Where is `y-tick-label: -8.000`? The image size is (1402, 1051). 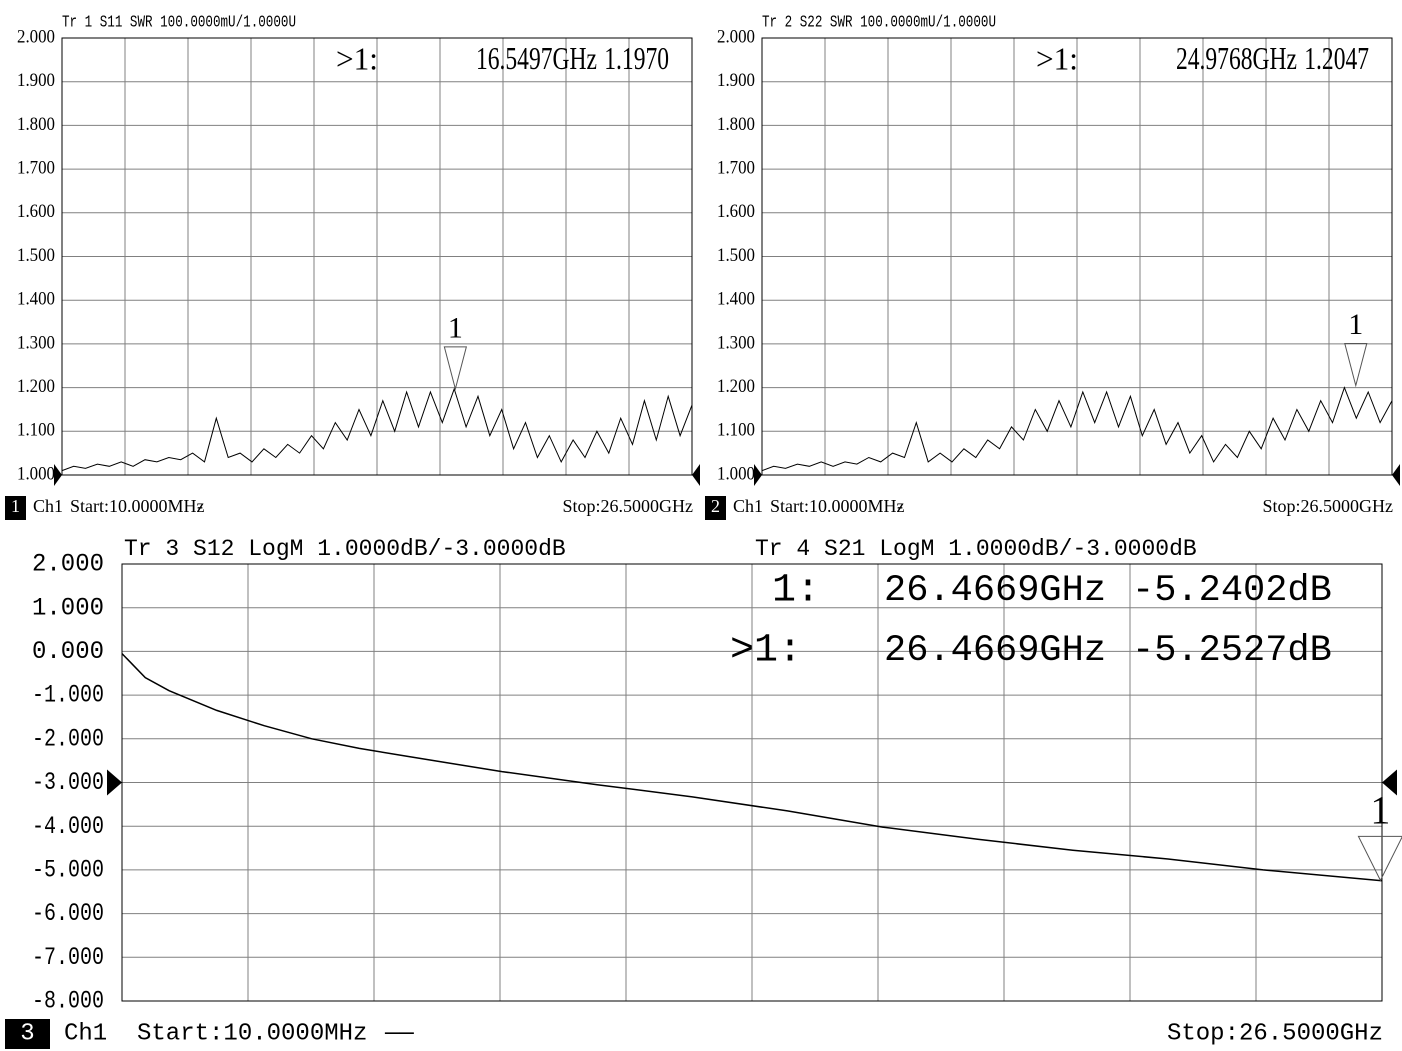
y-tick-label: -8.000 is located at coordinates (68, 1001).